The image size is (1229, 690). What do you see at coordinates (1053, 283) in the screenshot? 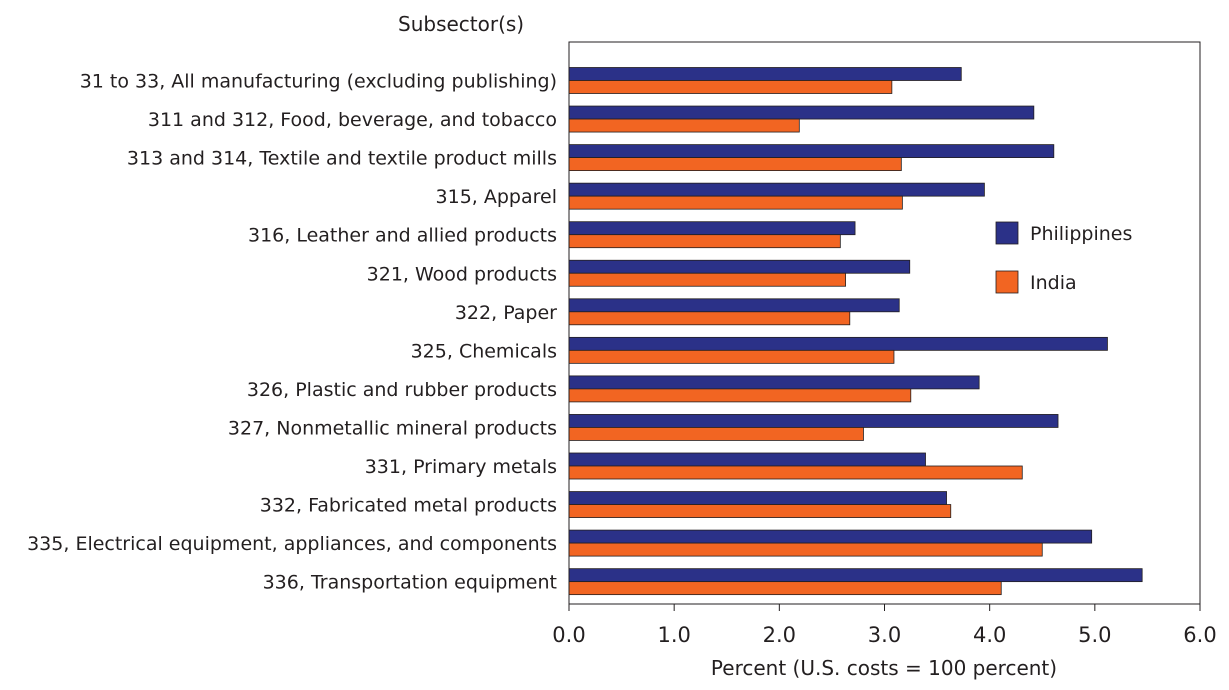
I see `legend-label-india: India` at bounding box center [1053, 283].